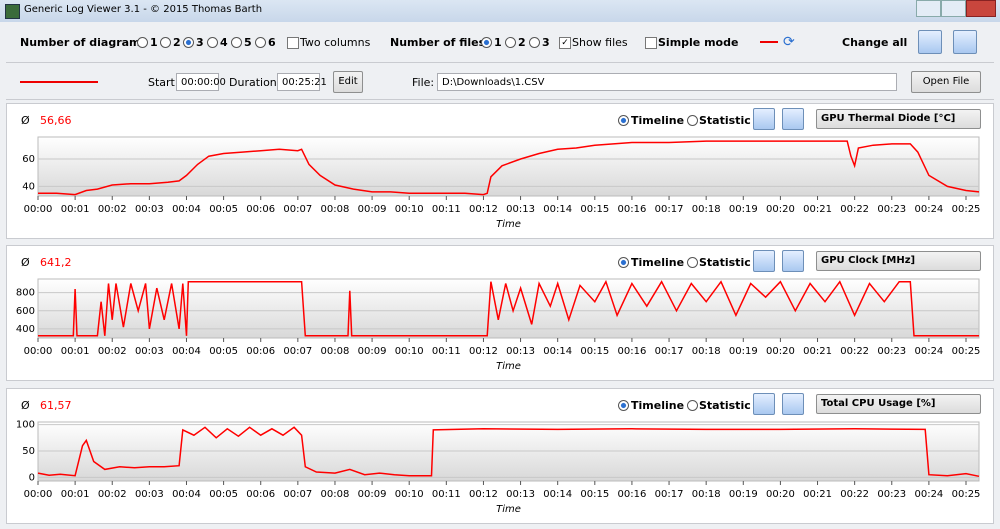  What do you see at coordinates (201, 82) in the screenshot?
I see `start-input: 00:00:00` at bounding box center [201, 82].